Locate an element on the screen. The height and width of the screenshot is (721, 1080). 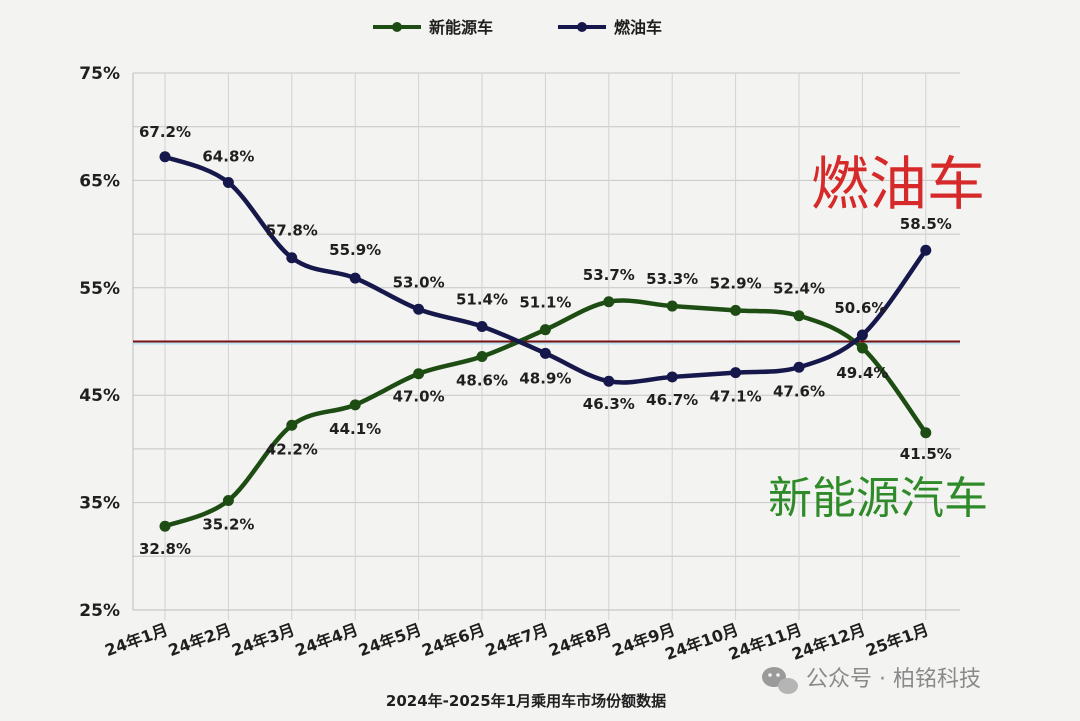
data-label-ice: 58.5% is located at coordinates (926, 224).